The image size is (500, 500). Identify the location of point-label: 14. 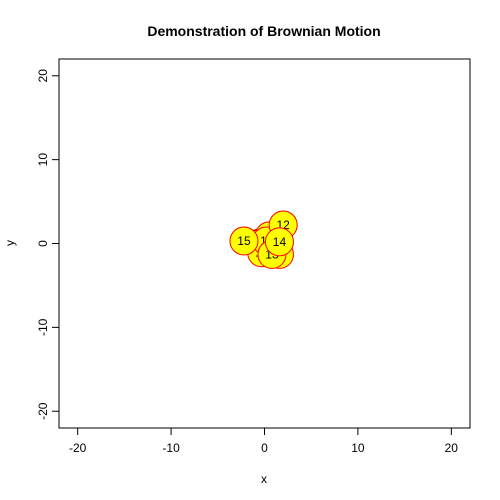
(280, 242).